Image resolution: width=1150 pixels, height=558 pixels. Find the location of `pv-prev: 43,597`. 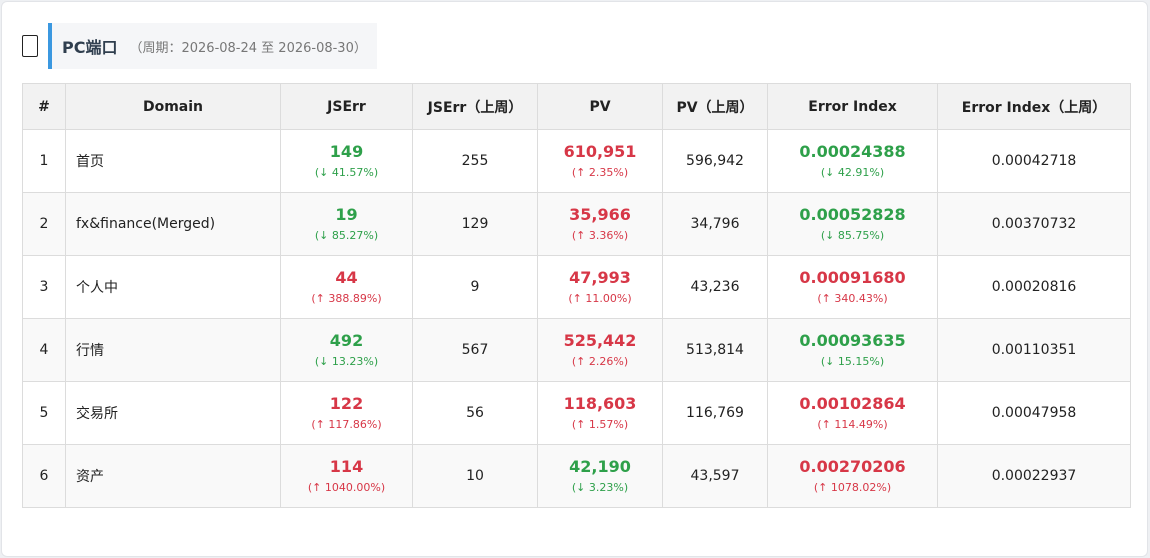

pv-prev: 43,597 is located at coordinates (715, 476).